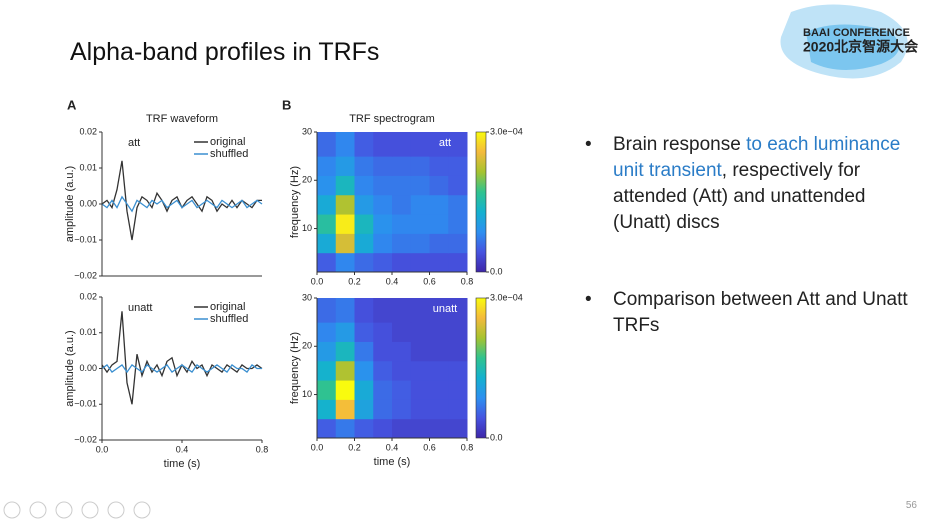  I want to click on bullet-segment: Comparison between Att and Unatt TRFs, so click(760, 312).